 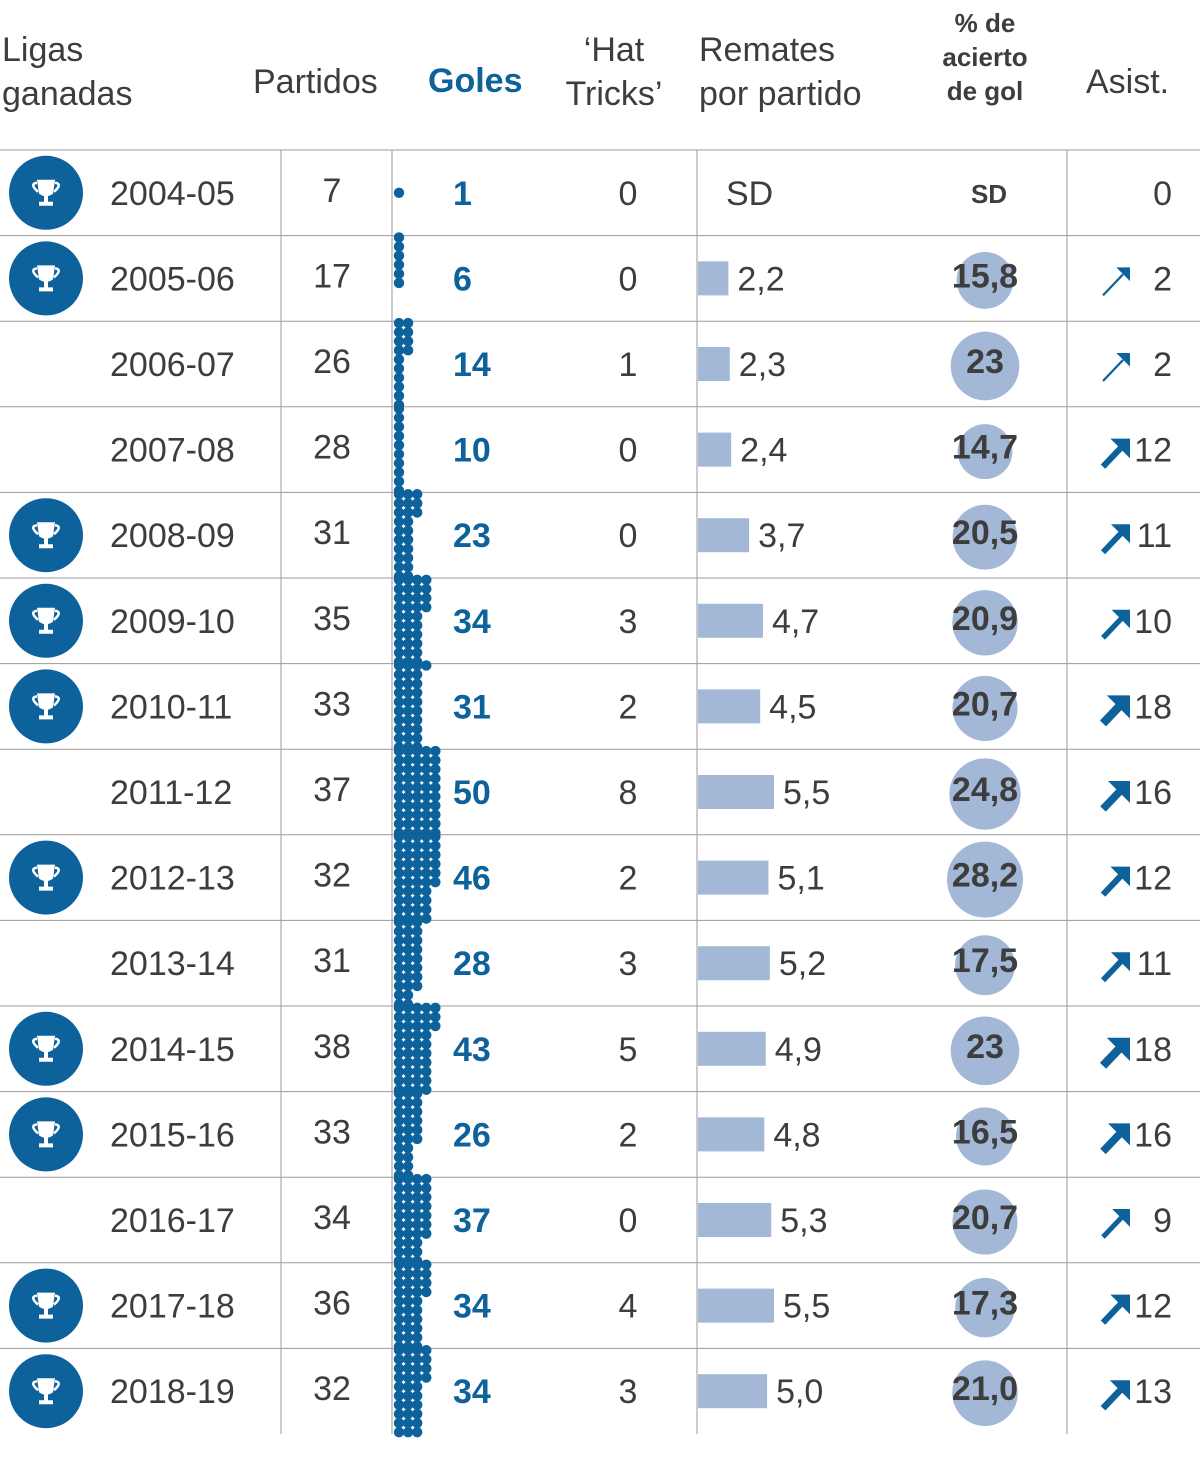 What do you see at coordinates (332, 961) in the screenshot?
I see `partidos-value: 31` at bounding box center [332, 961].